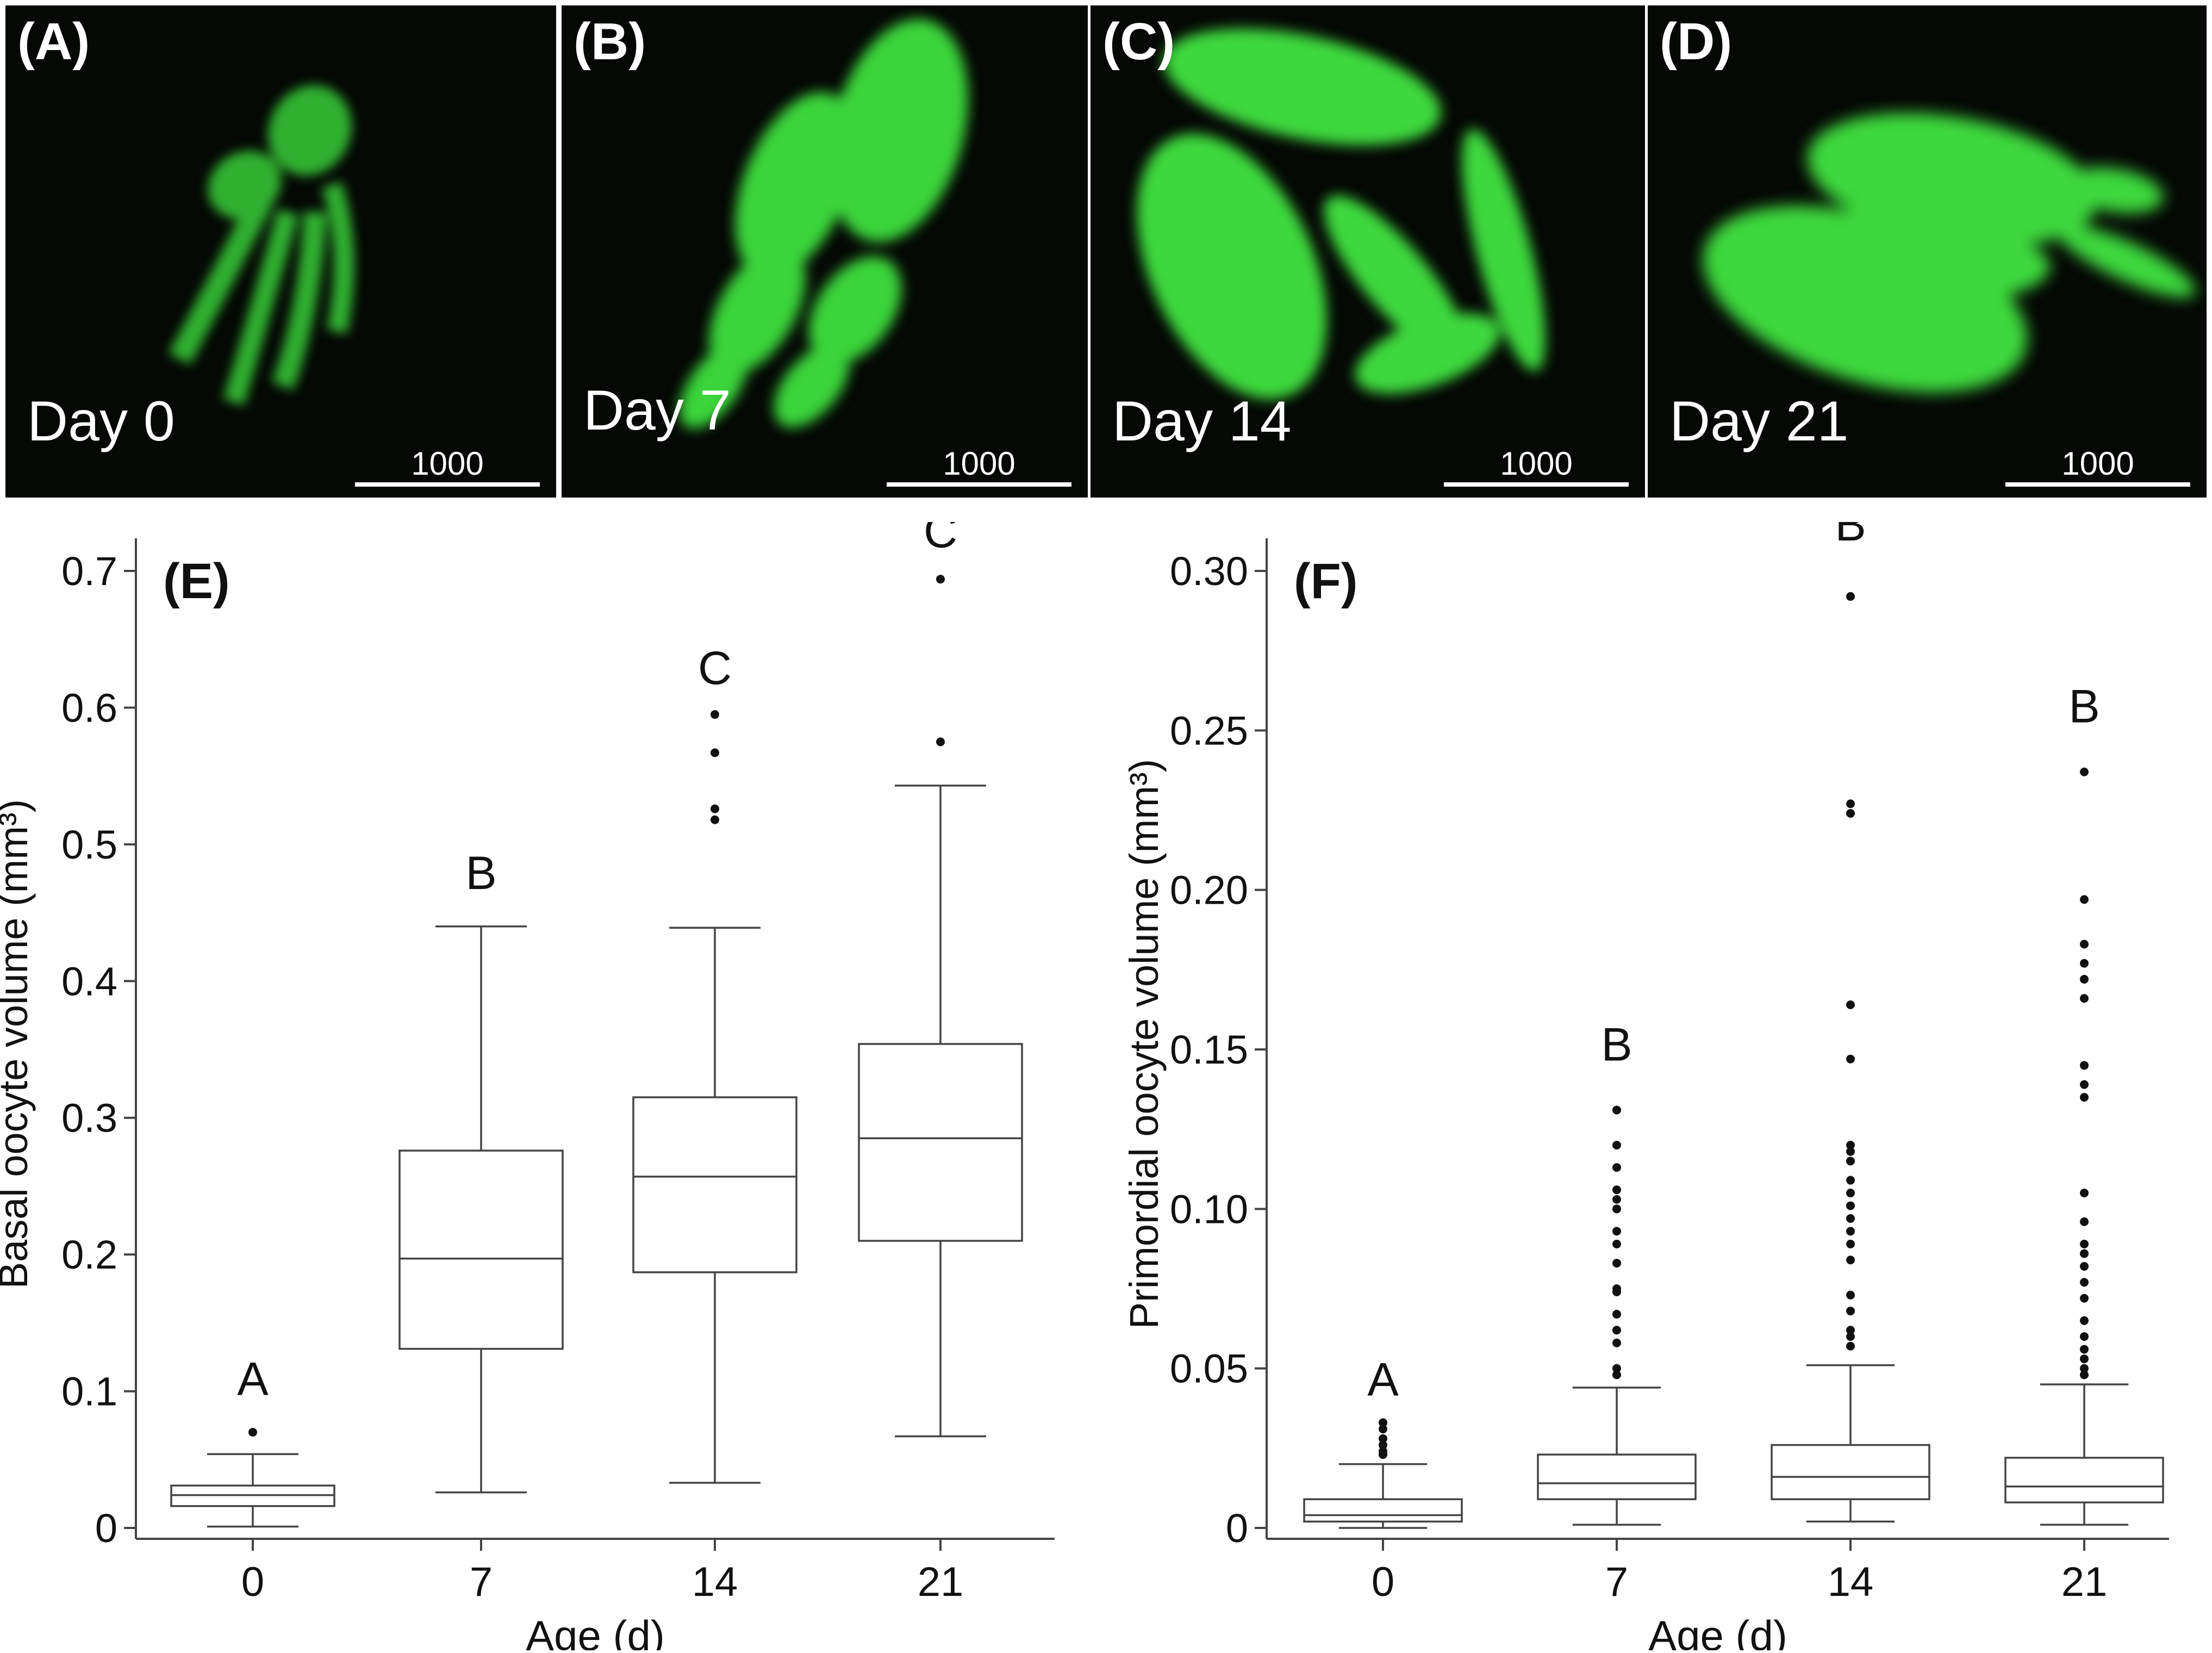 The width and height of the screenshot is (2212, 1653). I want to click on box-group-21: B, so click(2084, 1103).